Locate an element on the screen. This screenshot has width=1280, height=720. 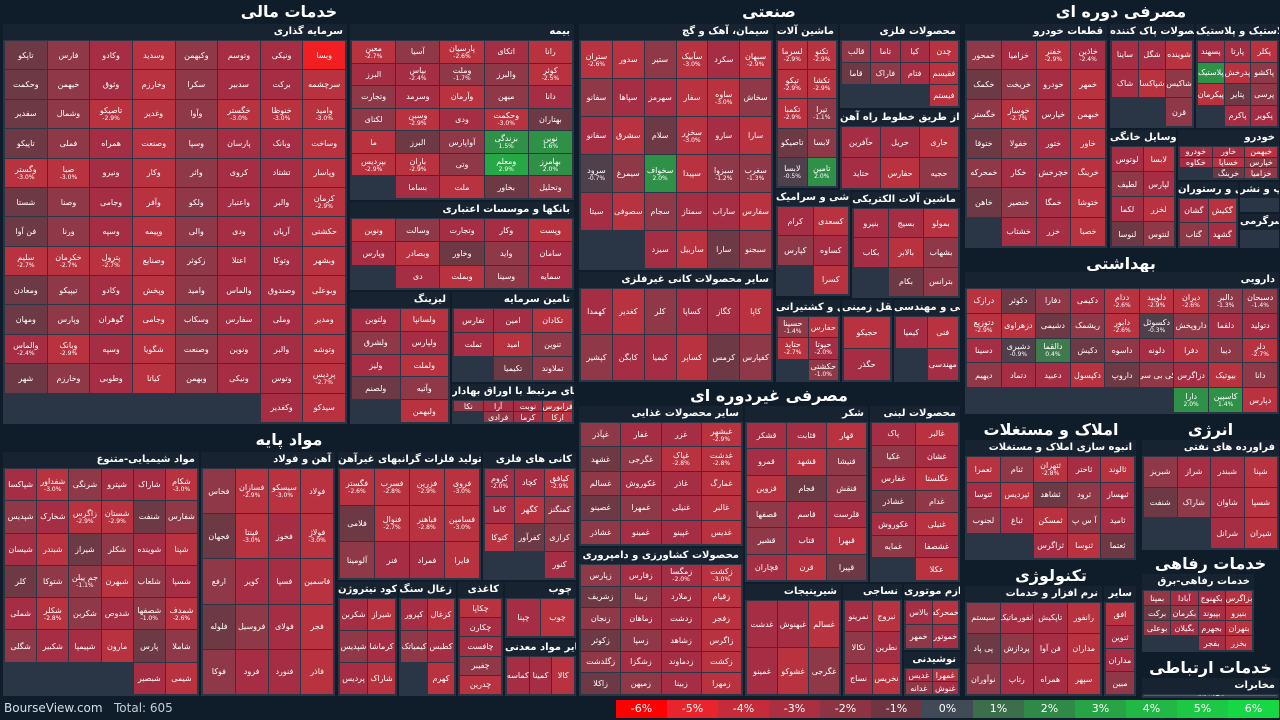
stock-tile: کفپارس is located at coordinates (755, 357).